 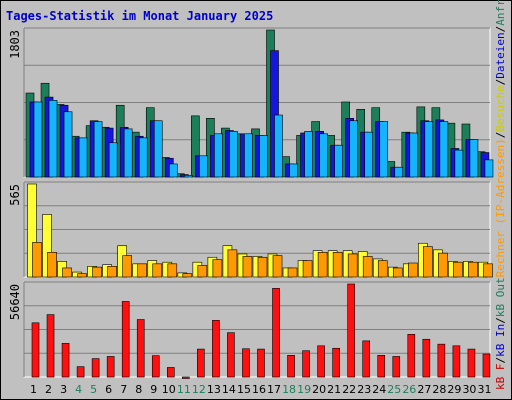 I want to click on panel-traffic-ymax-label: 56640, so click(x=15, y=302).